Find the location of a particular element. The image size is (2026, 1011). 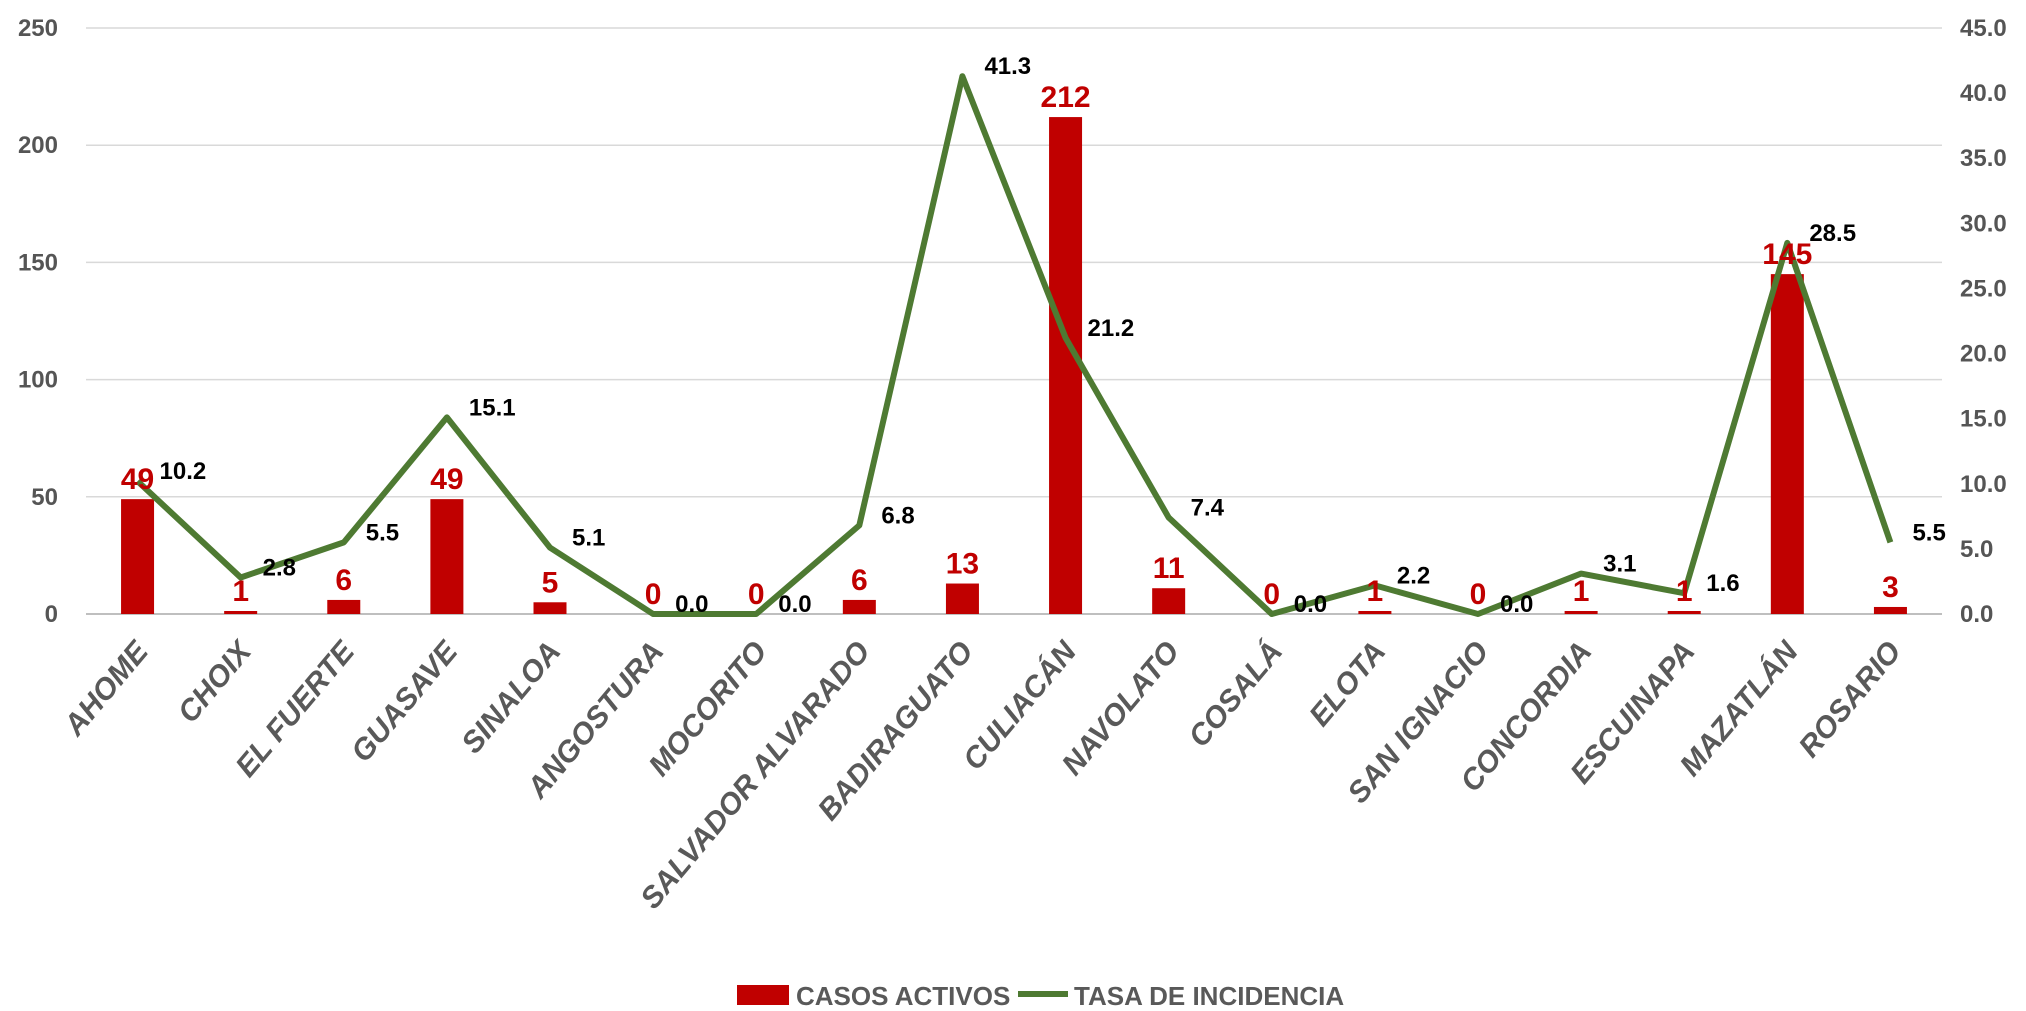

right-axis-tick-label: 45.0 is located at coordinates (1983, 28).